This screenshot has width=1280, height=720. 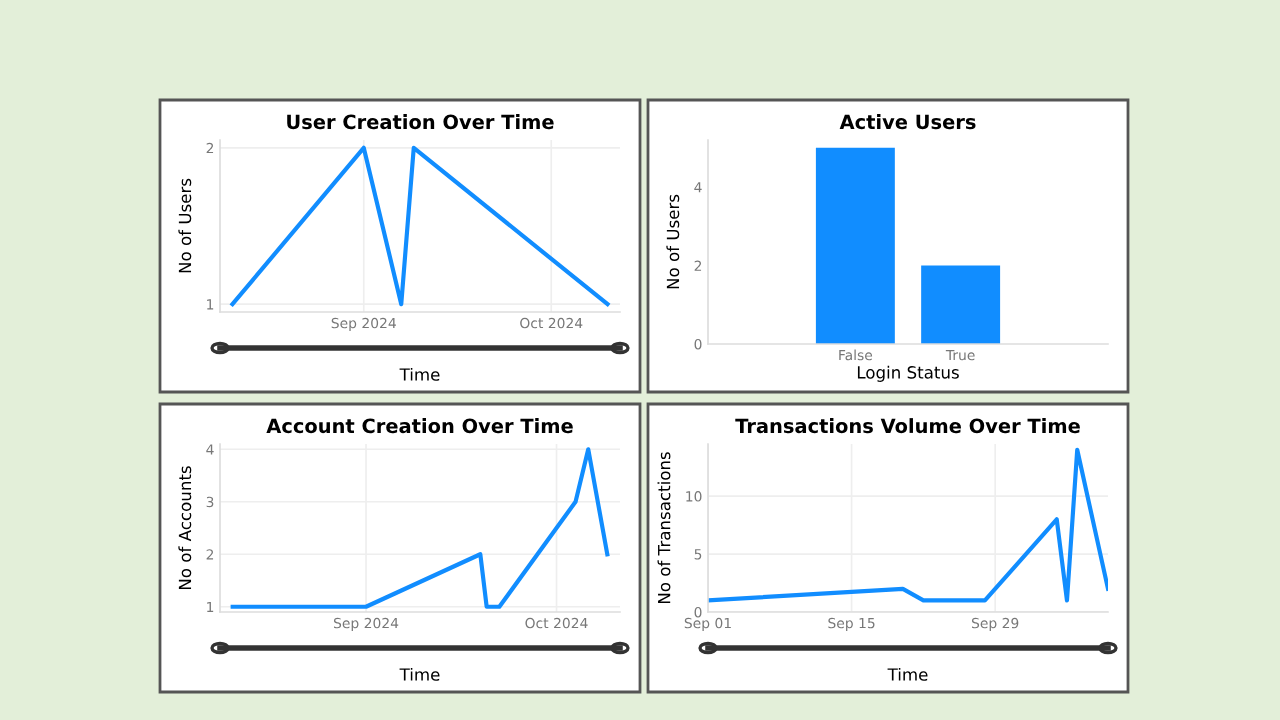 I want to click on chart-title: Active Users, so click(x=907, y=122).